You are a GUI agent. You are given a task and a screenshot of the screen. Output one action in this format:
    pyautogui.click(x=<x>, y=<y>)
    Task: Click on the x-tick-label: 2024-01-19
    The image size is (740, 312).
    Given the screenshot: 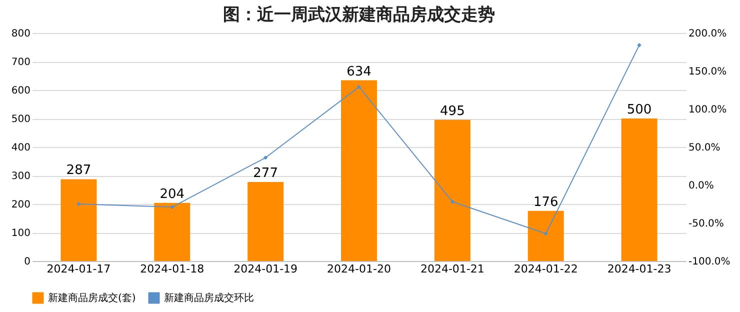 What is the action you would take?
    pyautogui.click(x=266, y=269)
    